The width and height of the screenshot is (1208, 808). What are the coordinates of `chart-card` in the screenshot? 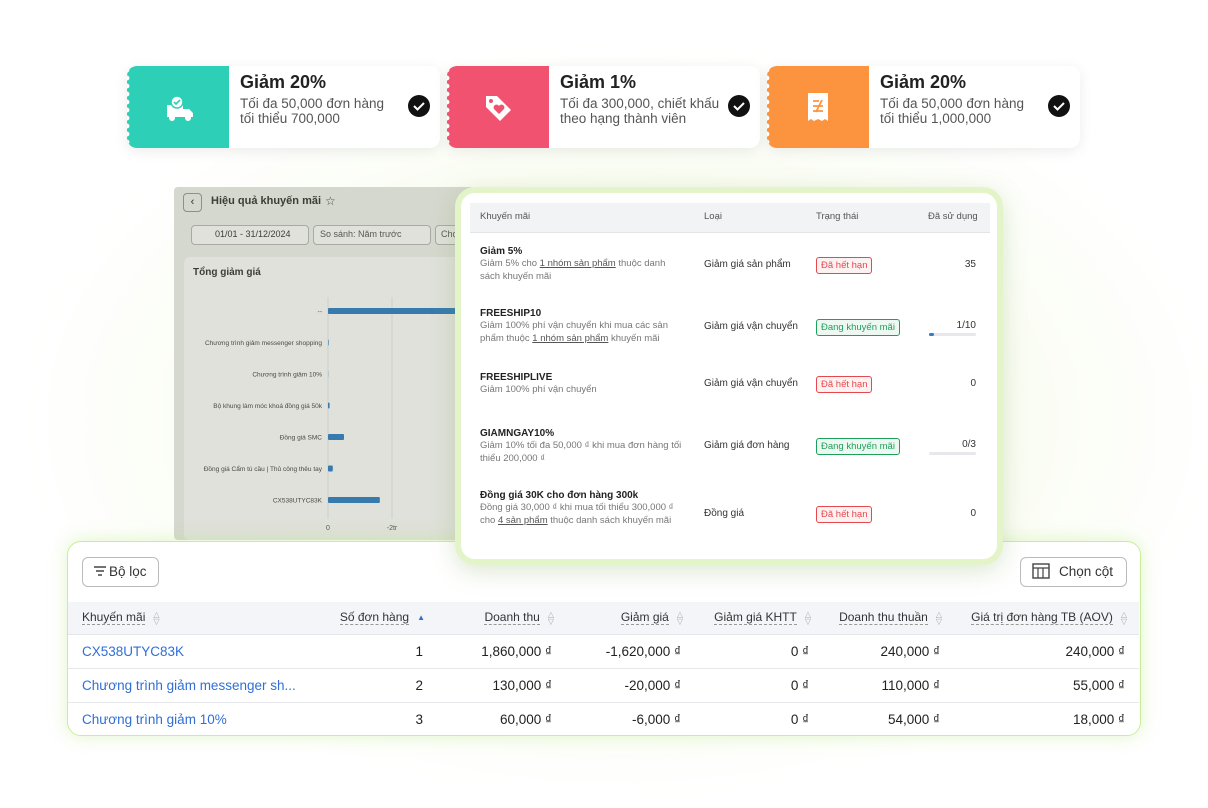 It's located at (329, 398).